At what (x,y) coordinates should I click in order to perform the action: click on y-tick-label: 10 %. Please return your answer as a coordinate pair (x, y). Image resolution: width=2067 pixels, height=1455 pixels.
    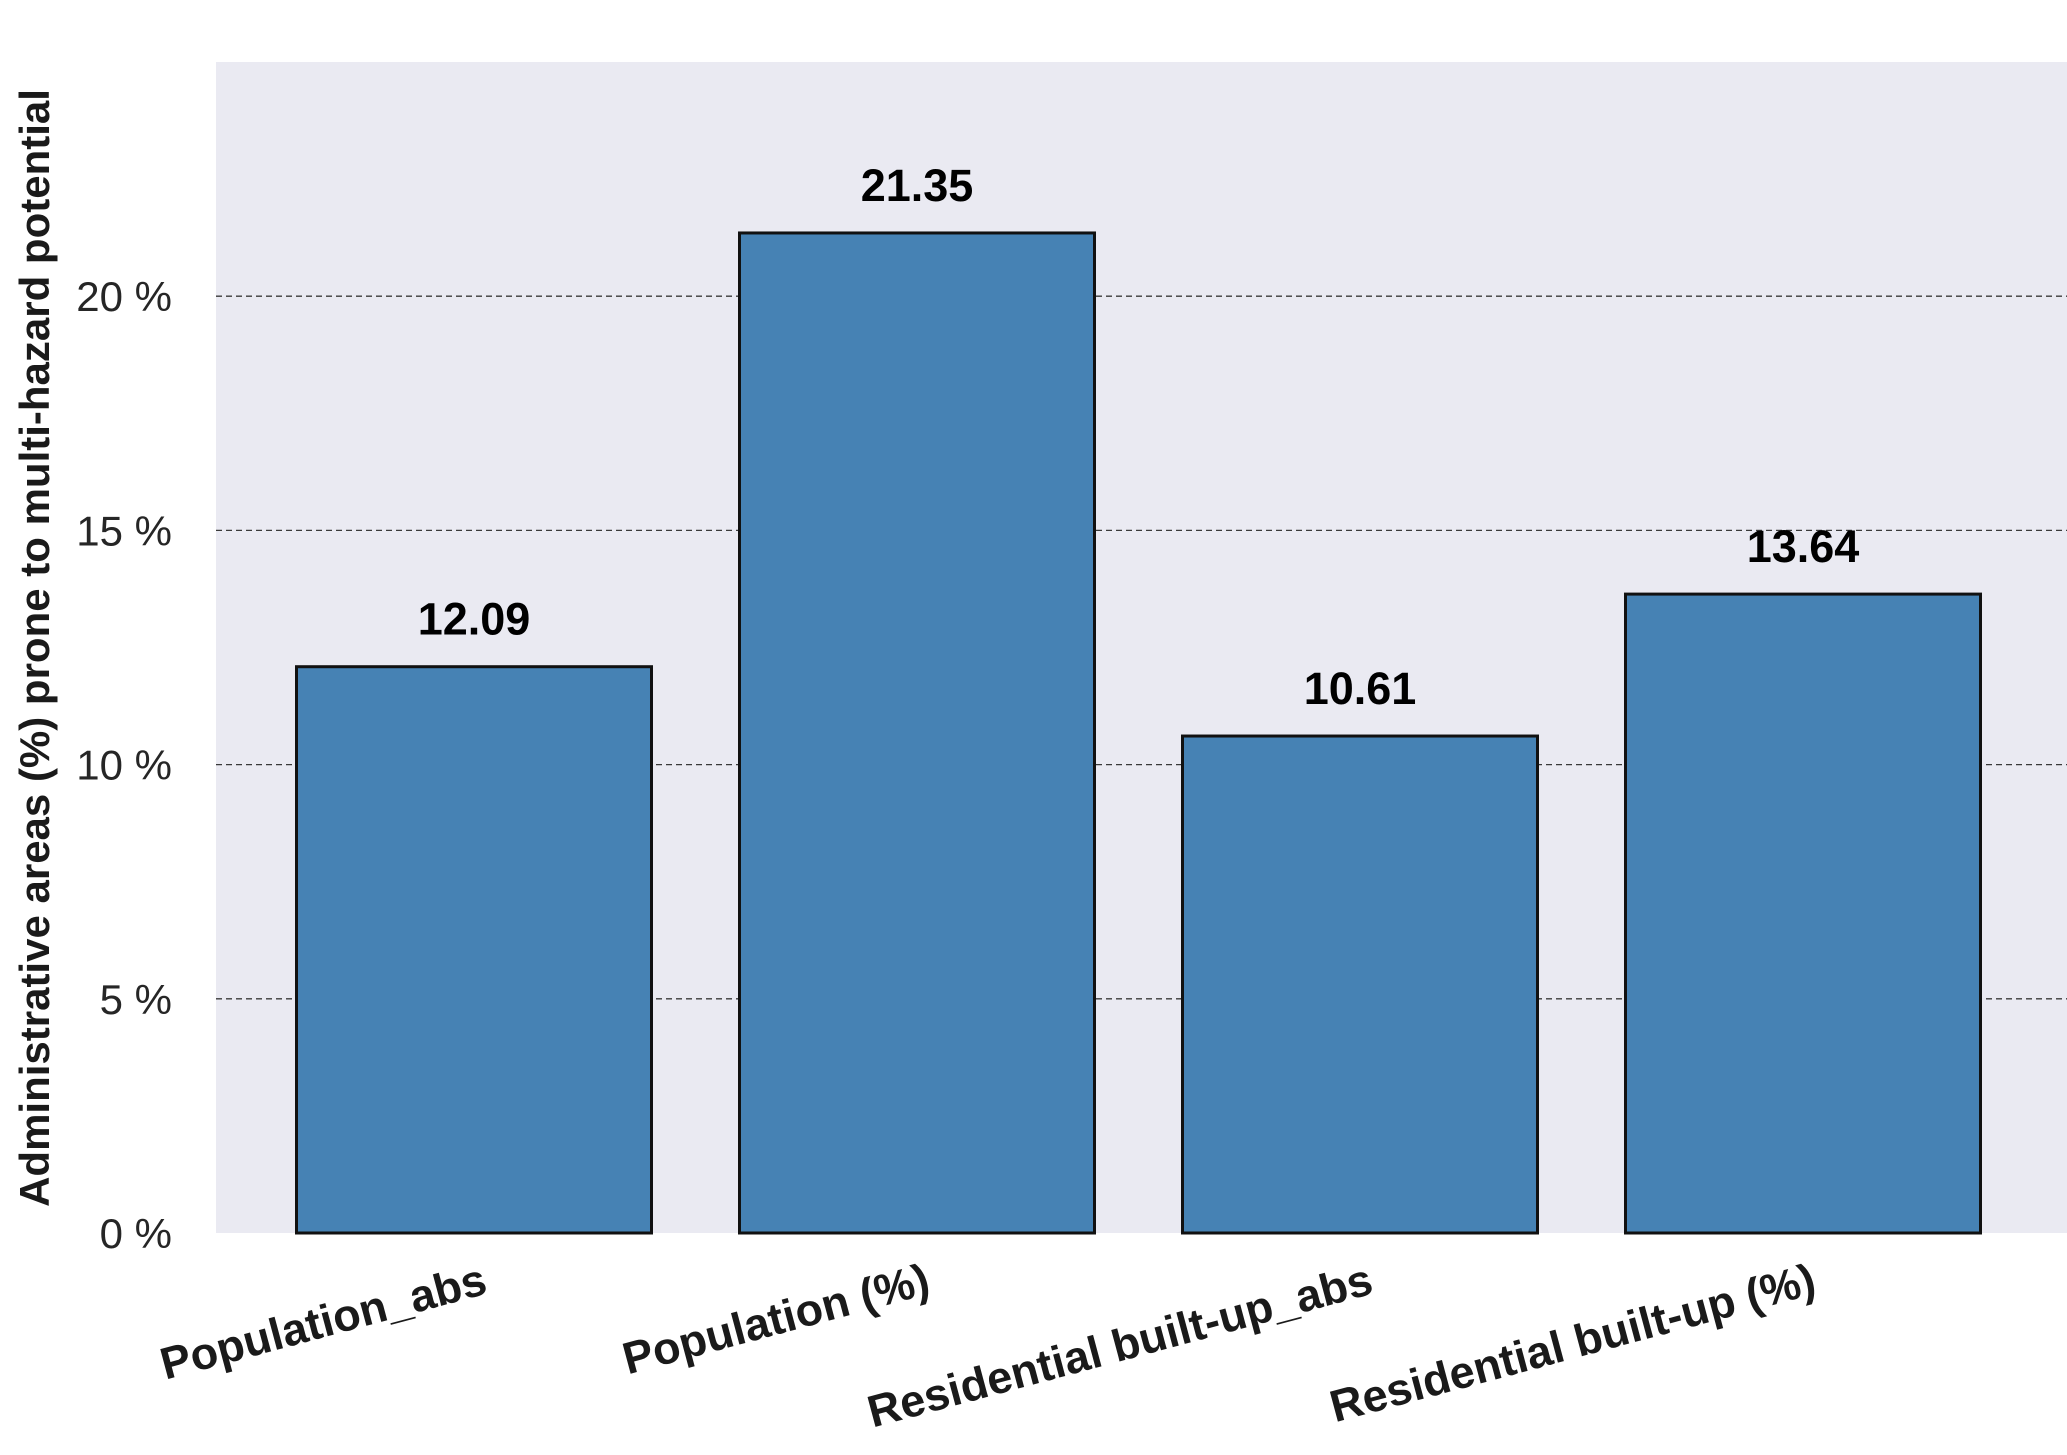
    Looking at the image, I should click on (124, 765).